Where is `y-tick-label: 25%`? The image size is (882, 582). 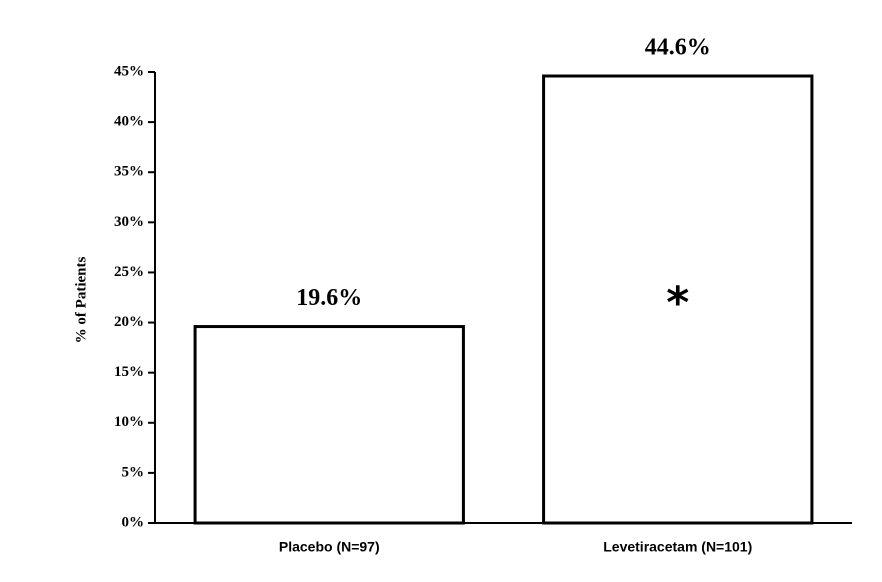 y-tick-label: 25% is located at coordinates (129, 272).